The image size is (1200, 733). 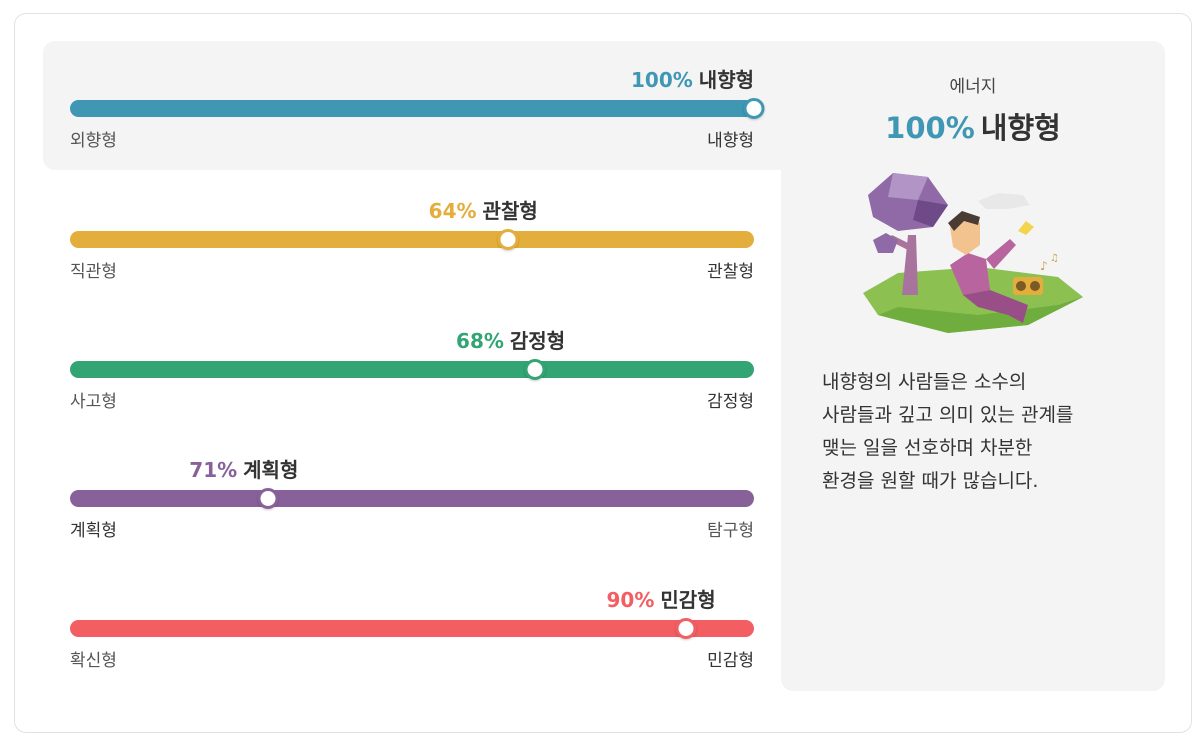 I want to click on trait-left-label: 계획형, so click(x=93, y=531).